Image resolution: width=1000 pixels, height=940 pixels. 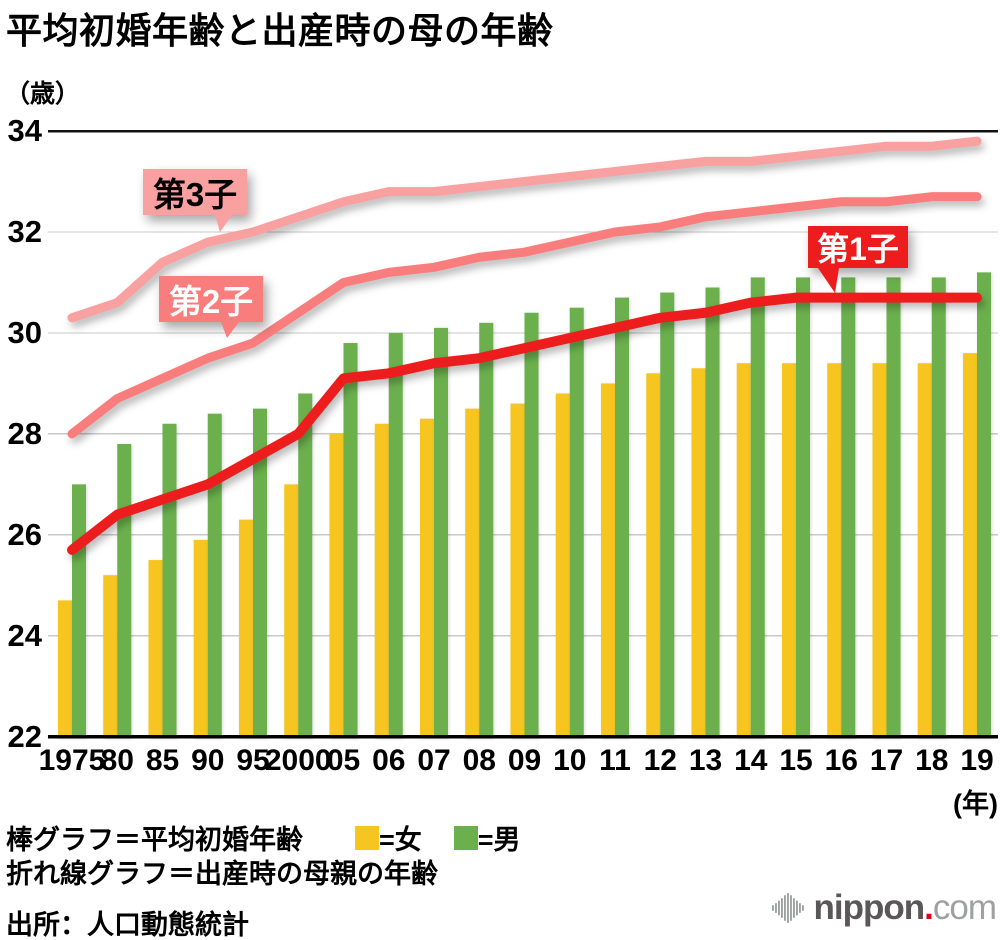 I want to click on x-tick-19: 19, so click(x=977, y=760).